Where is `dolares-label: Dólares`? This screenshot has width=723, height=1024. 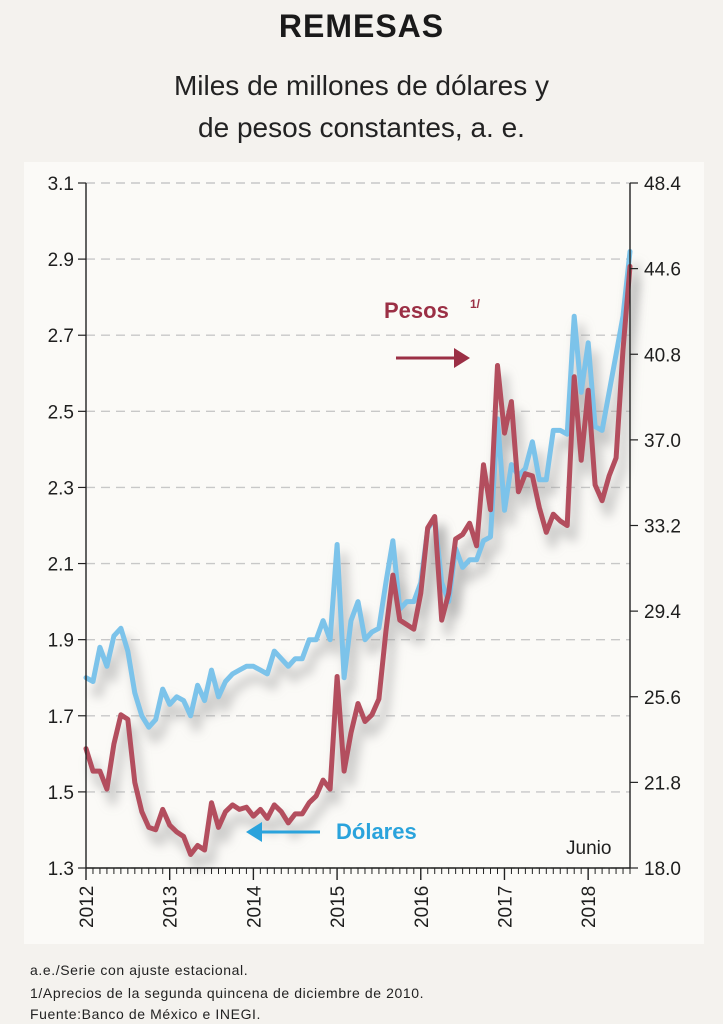
dolares-label: Dólares is located at coordinates (376, 831).